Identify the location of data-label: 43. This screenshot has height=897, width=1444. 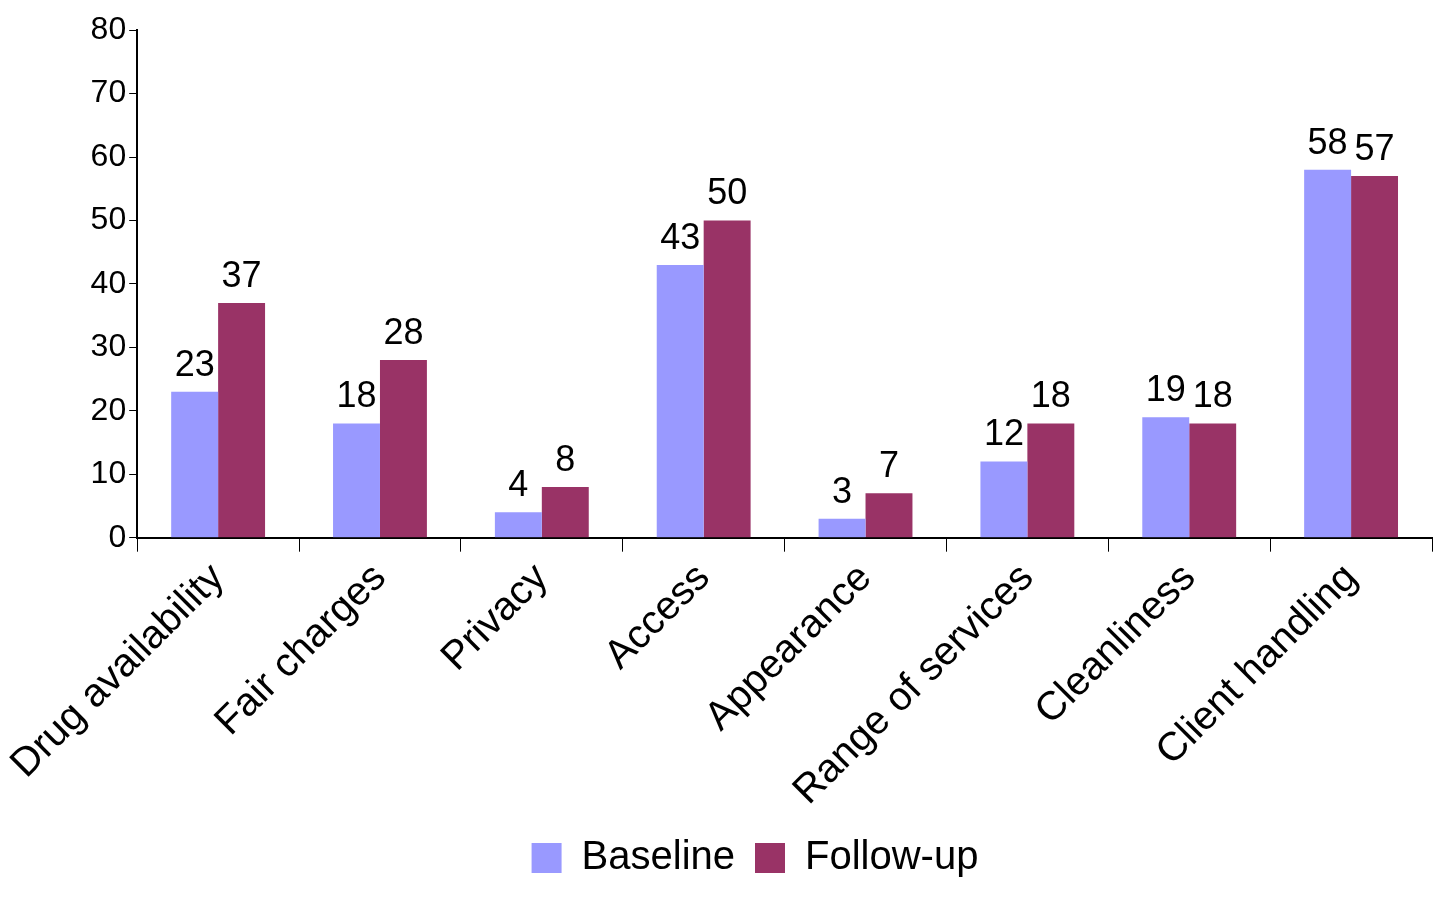
(680, 236).